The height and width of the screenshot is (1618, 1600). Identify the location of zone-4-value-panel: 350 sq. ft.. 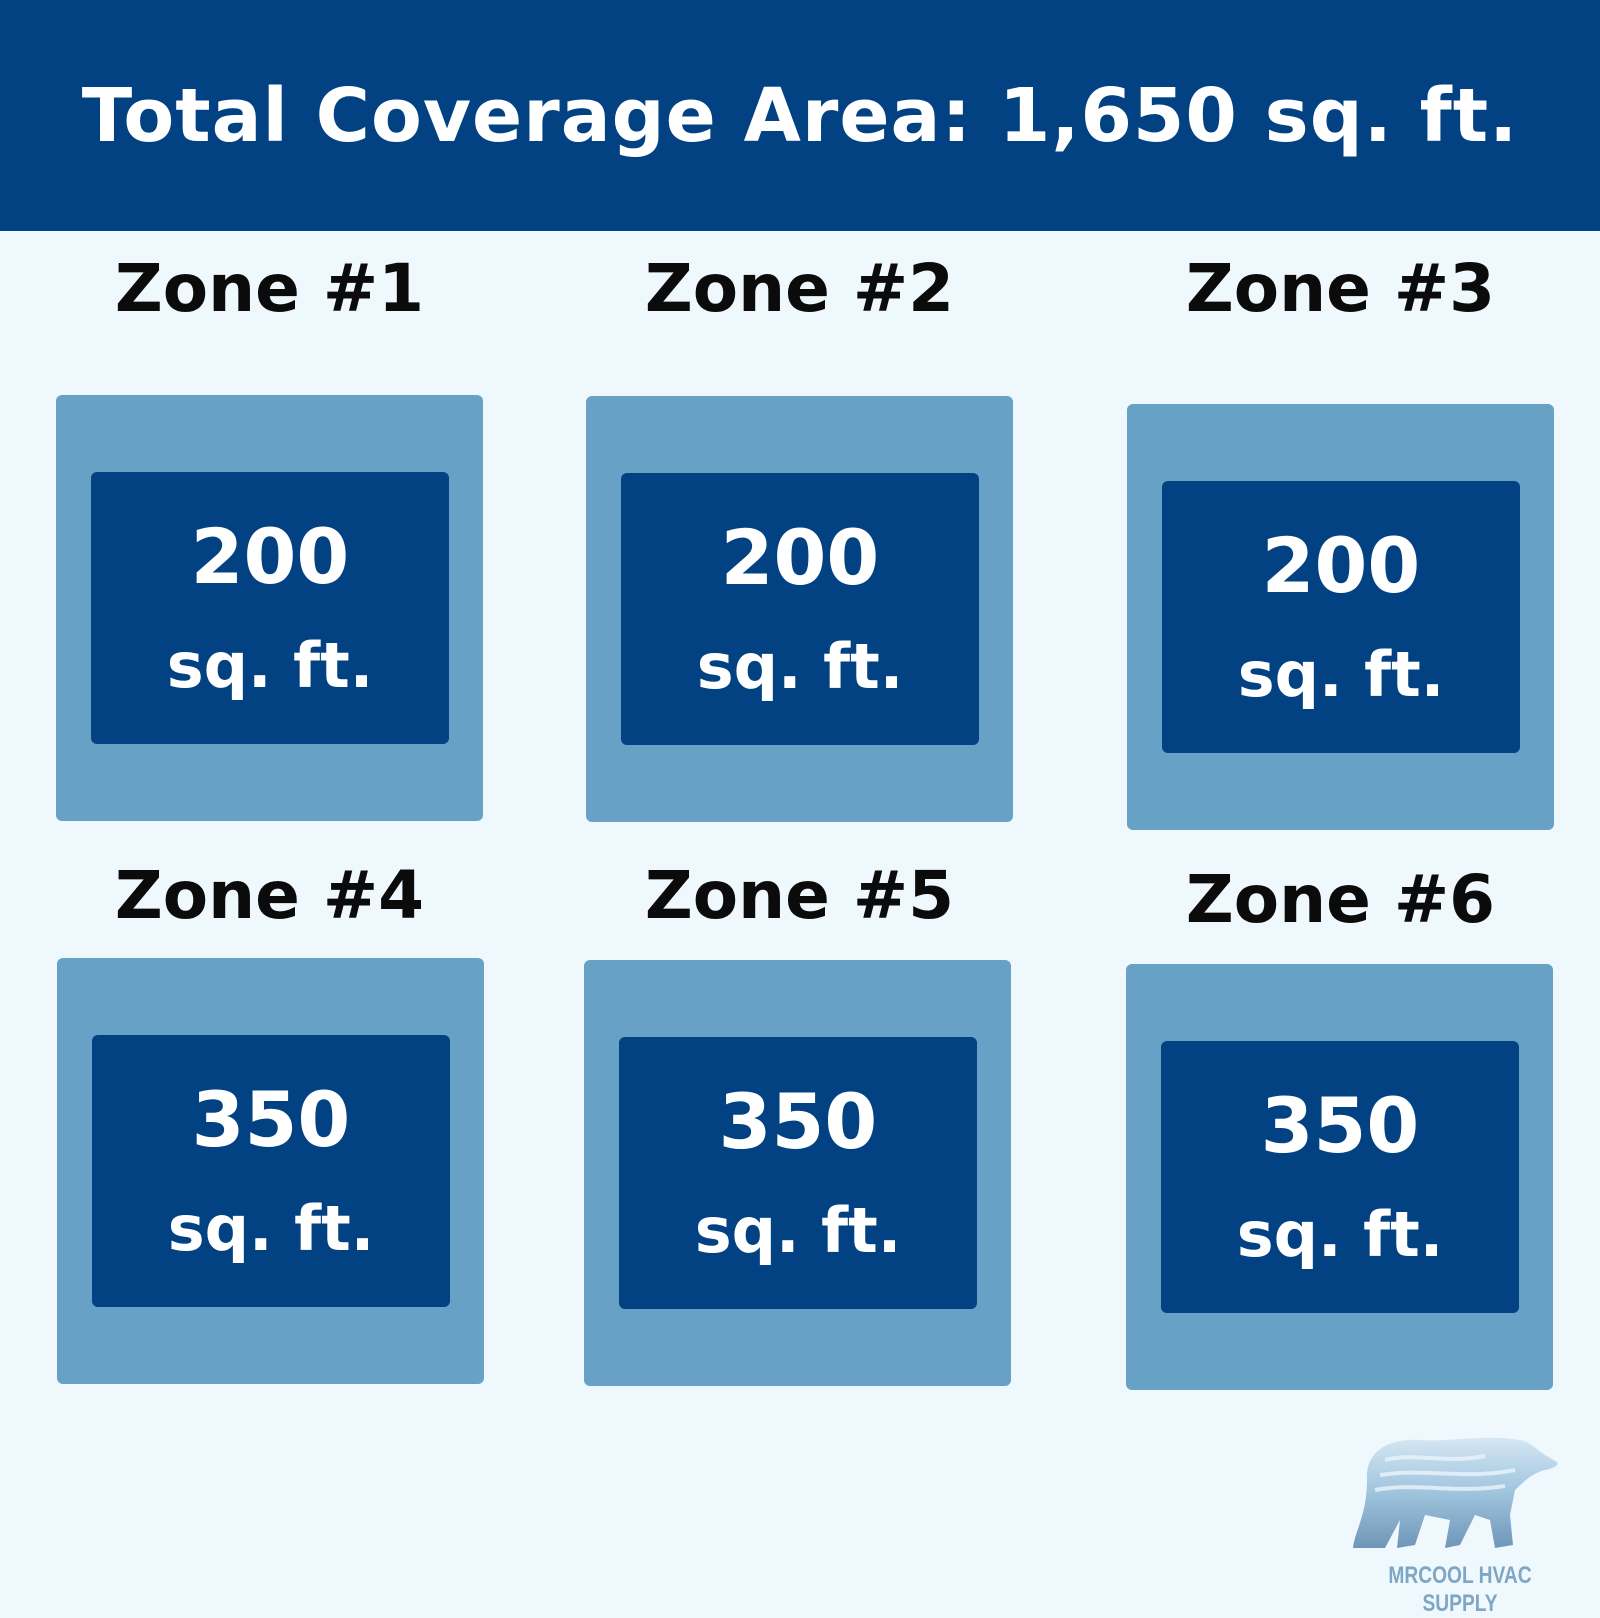
(271, 1171).